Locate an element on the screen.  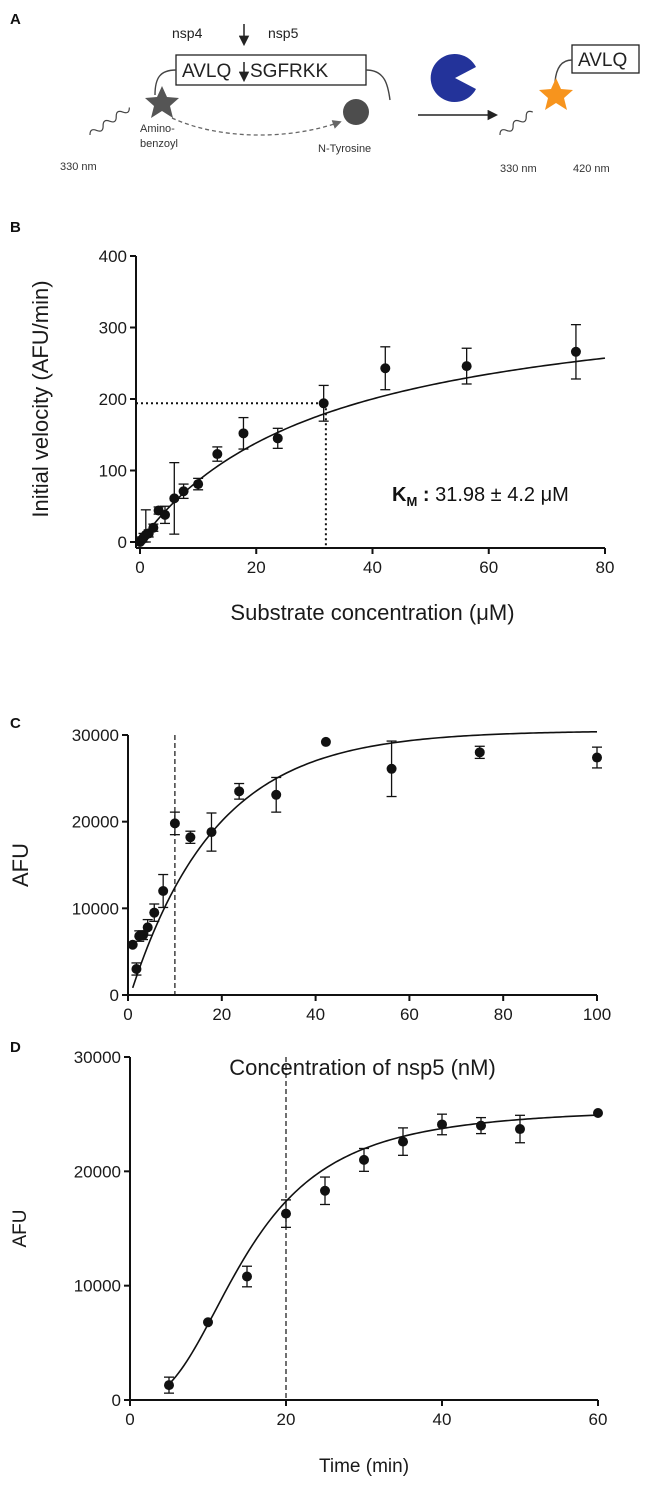
y-tick-label: 100 is located at coordinates (113, 471).